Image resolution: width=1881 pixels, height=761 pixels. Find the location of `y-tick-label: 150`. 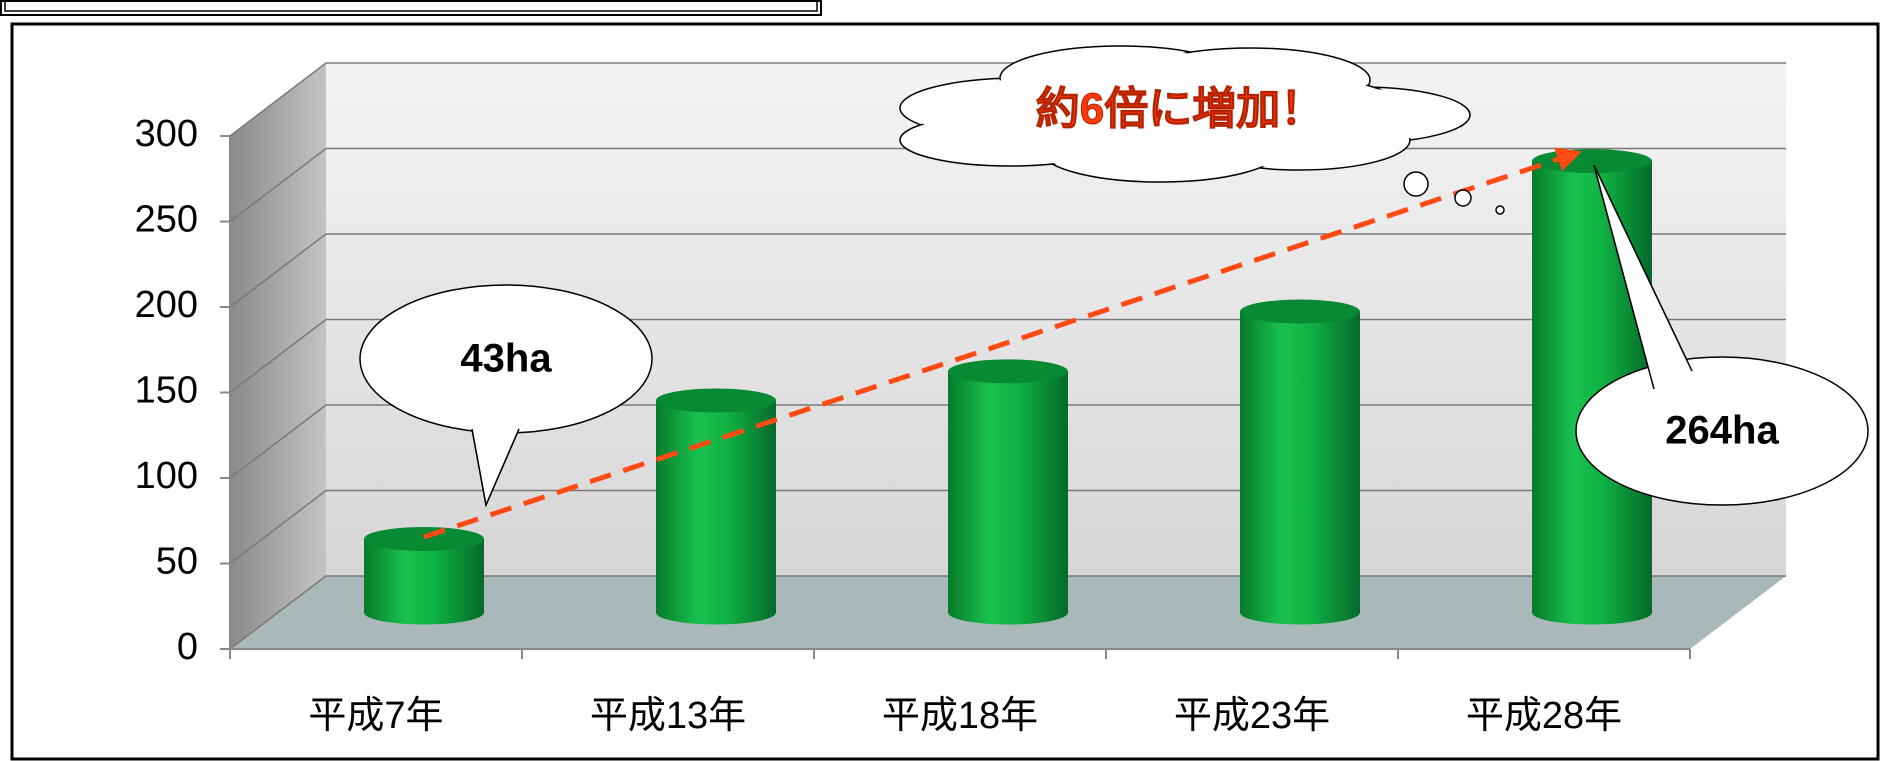

y-tick-label: 150 is located at coordinates (166, 391).